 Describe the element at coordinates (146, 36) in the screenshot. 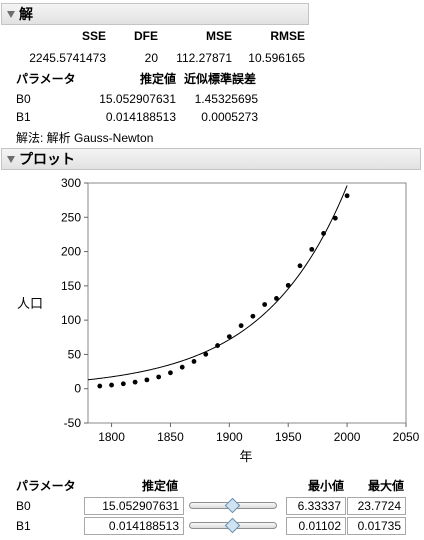

I see `dfe-header: DFE` at that location.